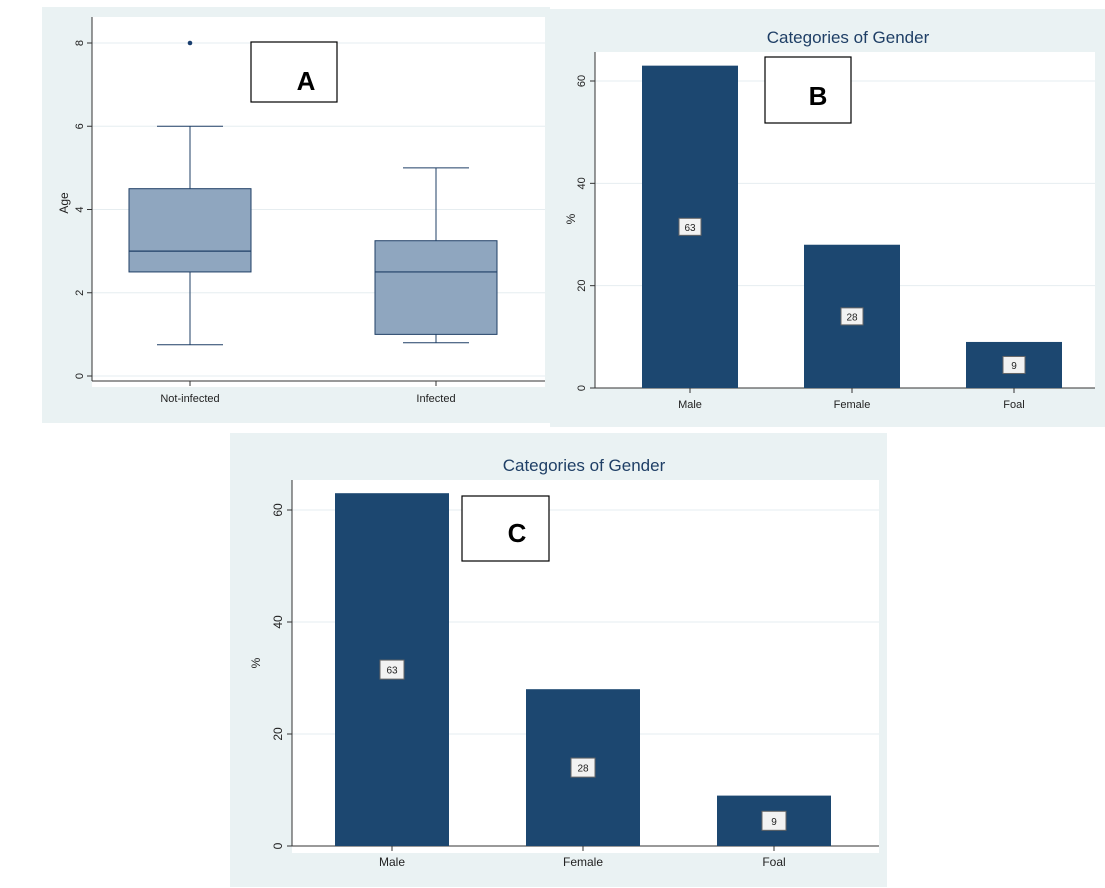 The image size is (1105, 888). I want to click on panel-a-y-tick-label: 0, so click(80, 376).